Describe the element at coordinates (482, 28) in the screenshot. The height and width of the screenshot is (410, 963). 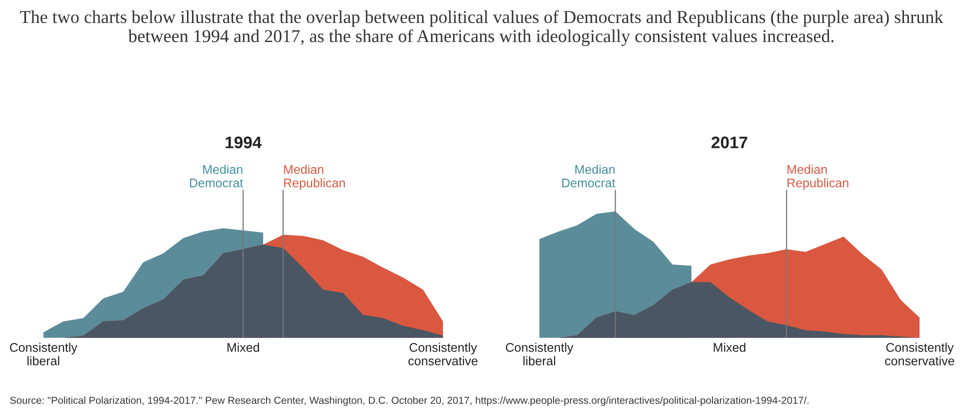
I see `text: The two charts below illustrate that the overlap between political values of Democrats and Republicans (the purple area) shrunk between 1994 and 2017, as the share of Americans with ideologically consistent values increased.` at that location.